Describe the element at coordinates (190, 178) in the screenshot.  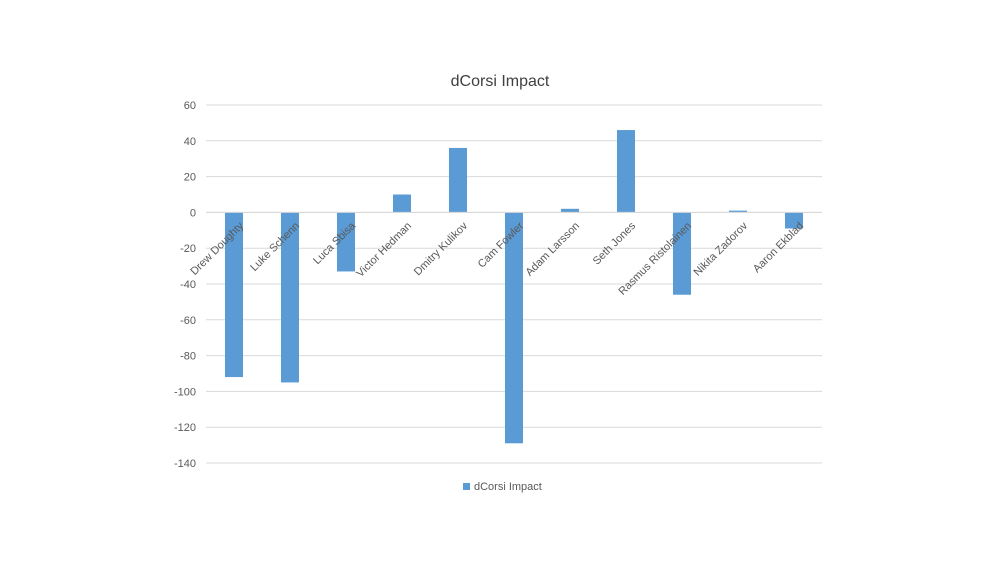
I see `y-tick-label: 20` at that location.